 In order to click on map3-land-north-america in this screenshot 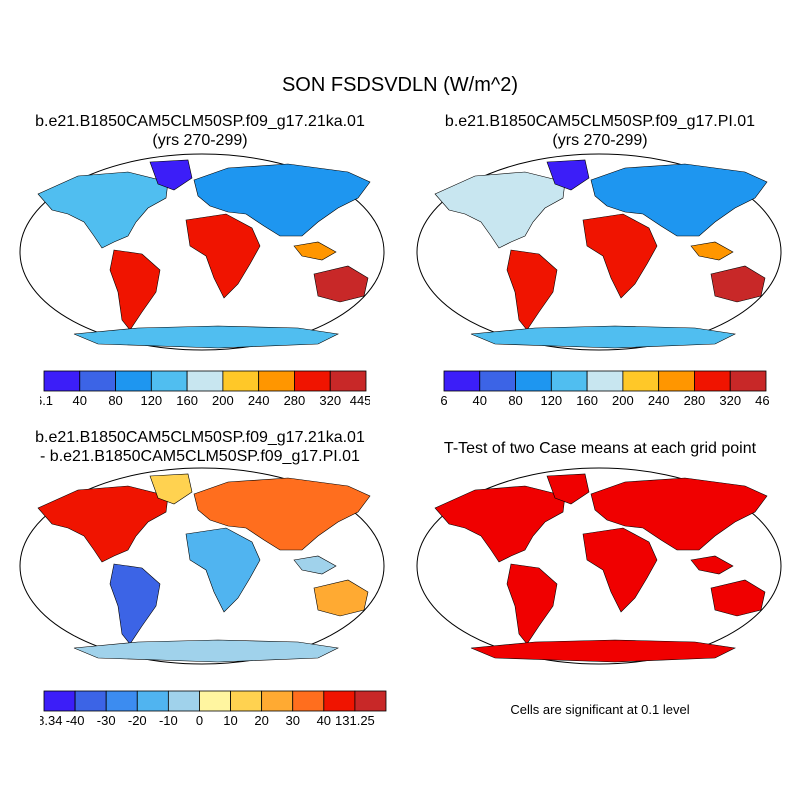, I will do `click(103, 524)`.